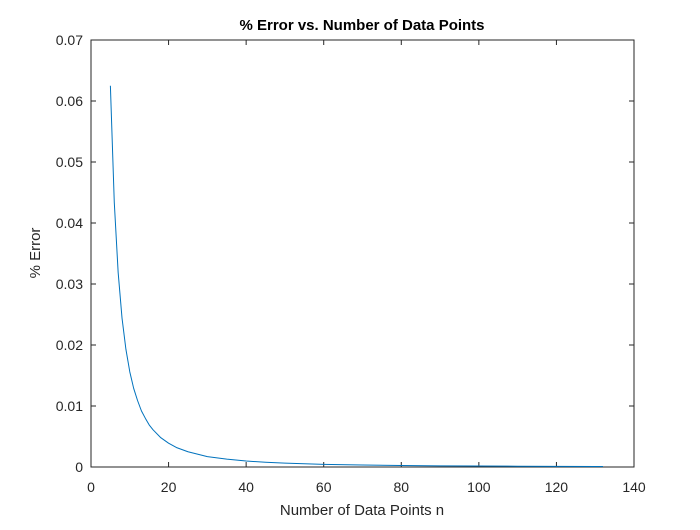  I want to click on x-tick-label: 80, so click(401, 487).